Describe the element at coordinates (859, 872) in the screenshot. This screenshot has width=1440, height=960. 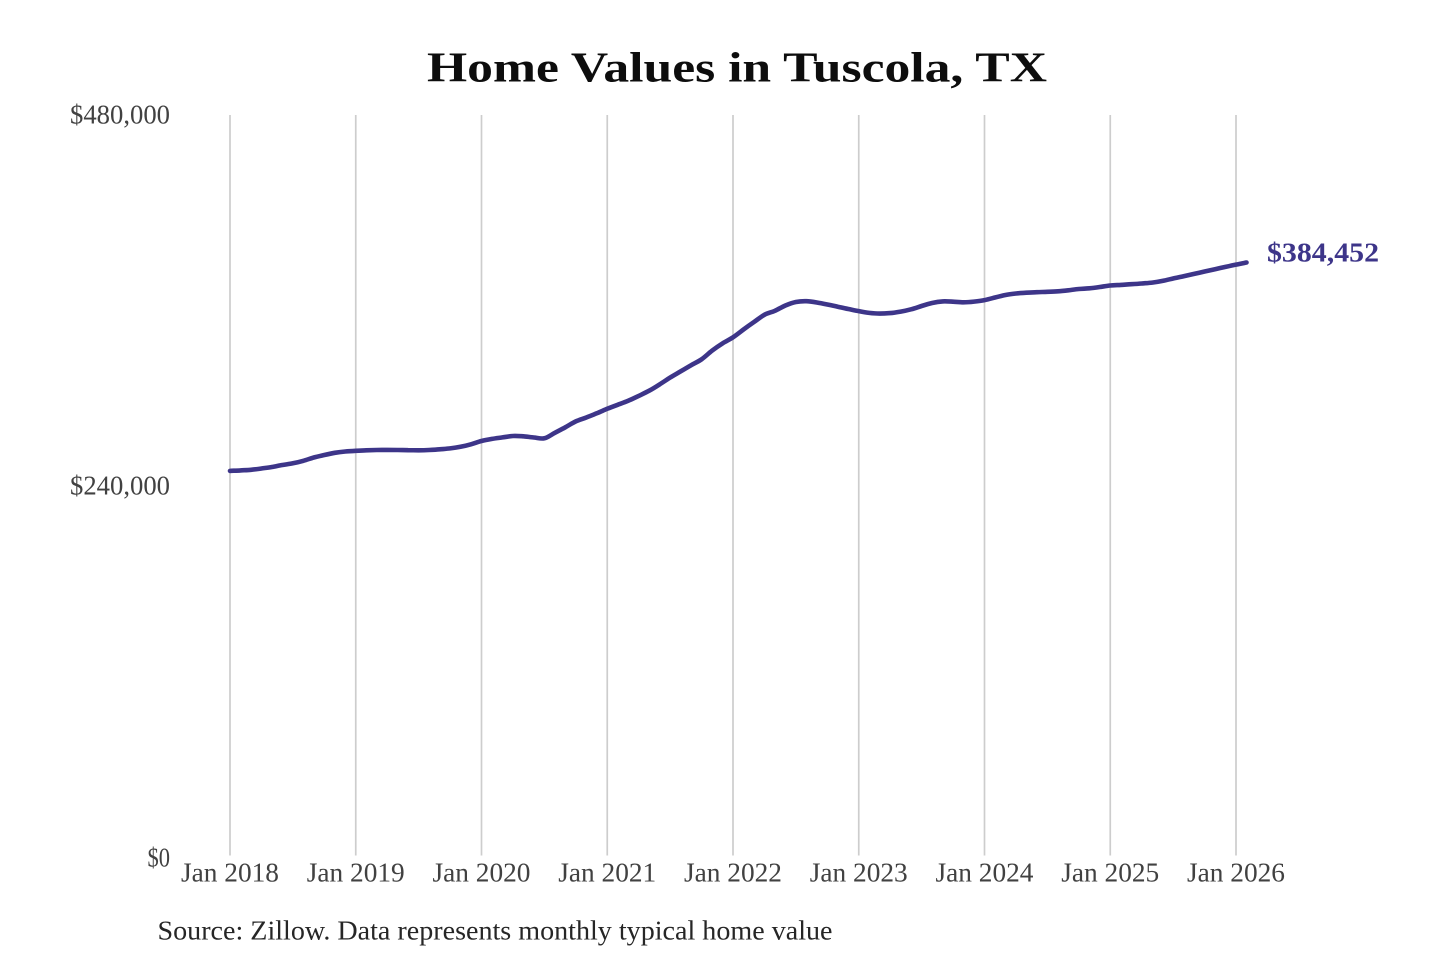
I see `svg-text: Jan 2023` at that location.